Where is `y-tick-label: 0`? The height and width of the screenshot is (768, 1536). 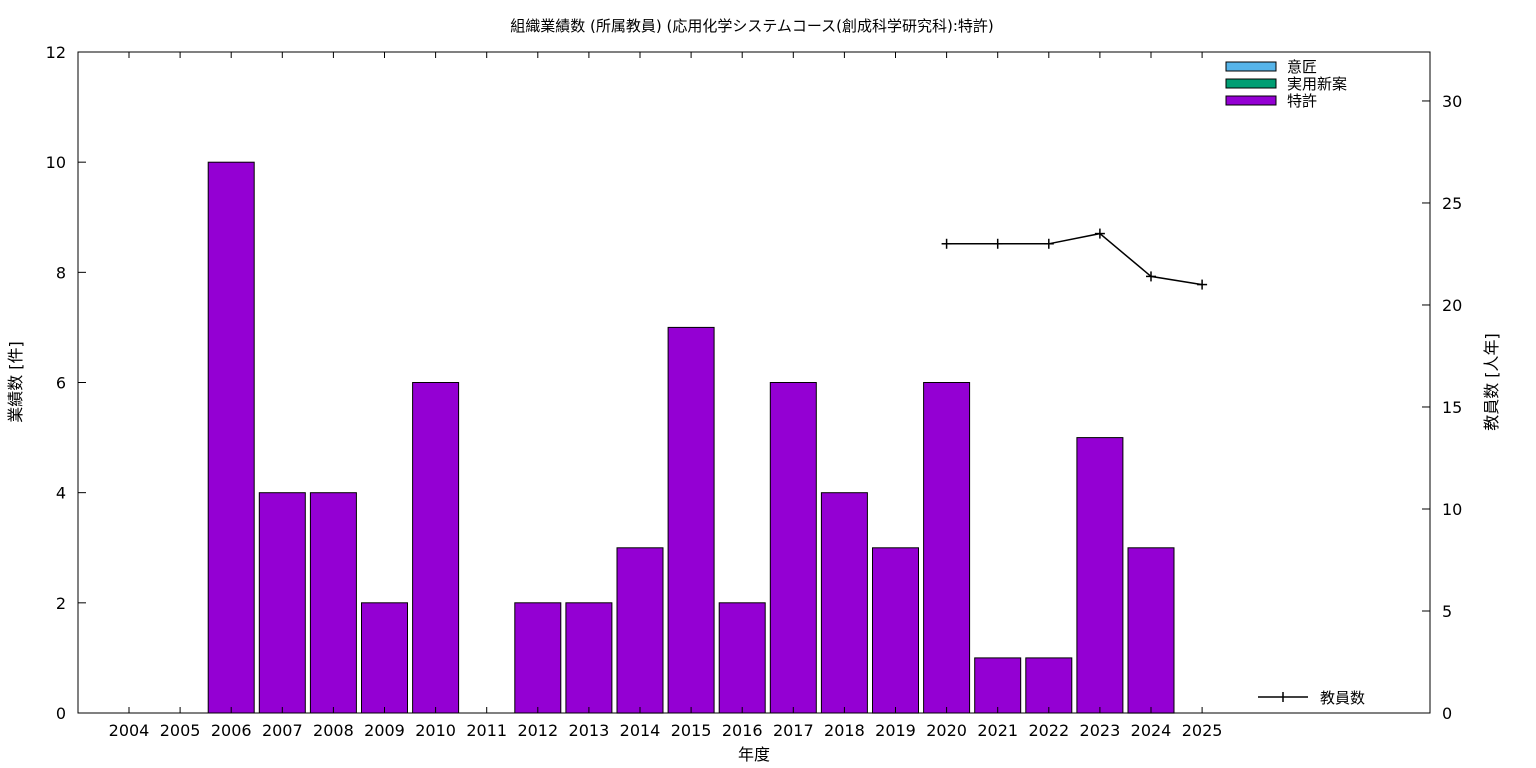 y-tick-label: 0 is located at coordinates (61, 713).